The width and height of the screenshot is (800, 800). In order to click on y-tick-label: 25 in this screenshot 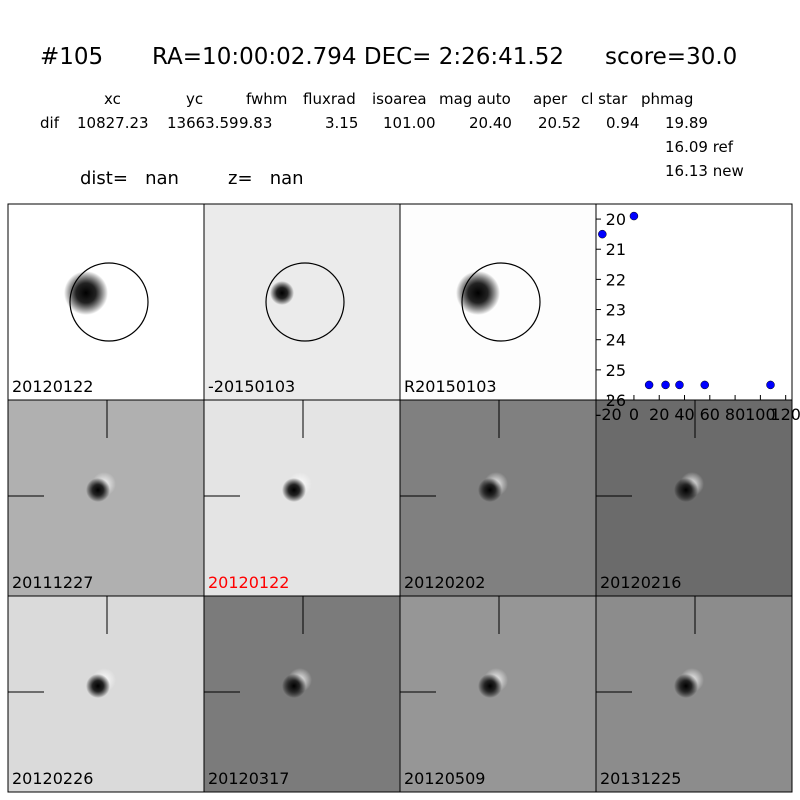, I will do `click(616, 370)`.